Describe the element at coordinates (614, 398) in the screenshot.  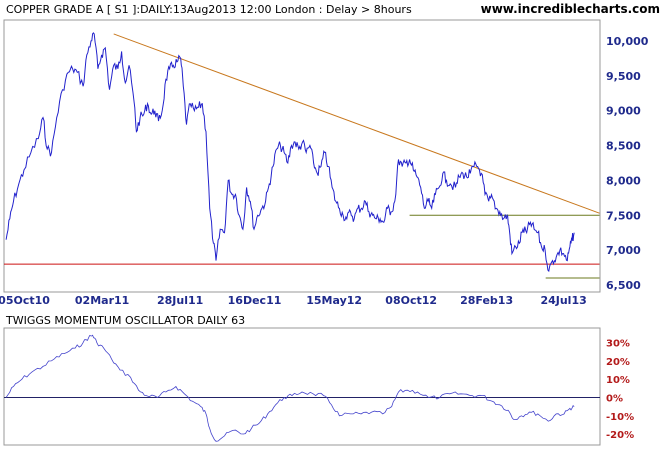
I see `oscillator-y-tick-label: 0%` at that location.